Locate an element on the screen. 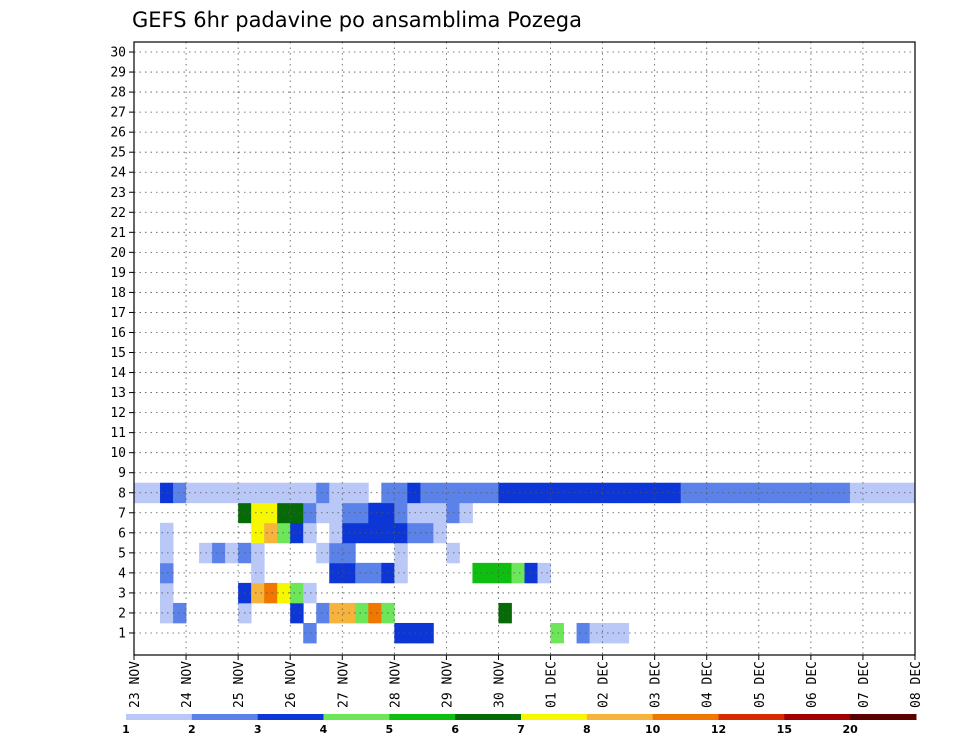 The image size is (960, 742). colorbar-label: 7 is located at coordinates (521, 729).